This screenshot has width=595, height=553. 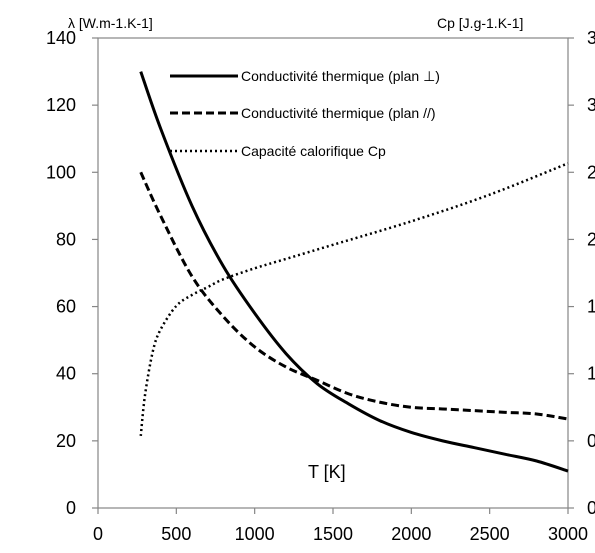 I want to click on x-axis-title: T [K], so click(x=327, y=472).